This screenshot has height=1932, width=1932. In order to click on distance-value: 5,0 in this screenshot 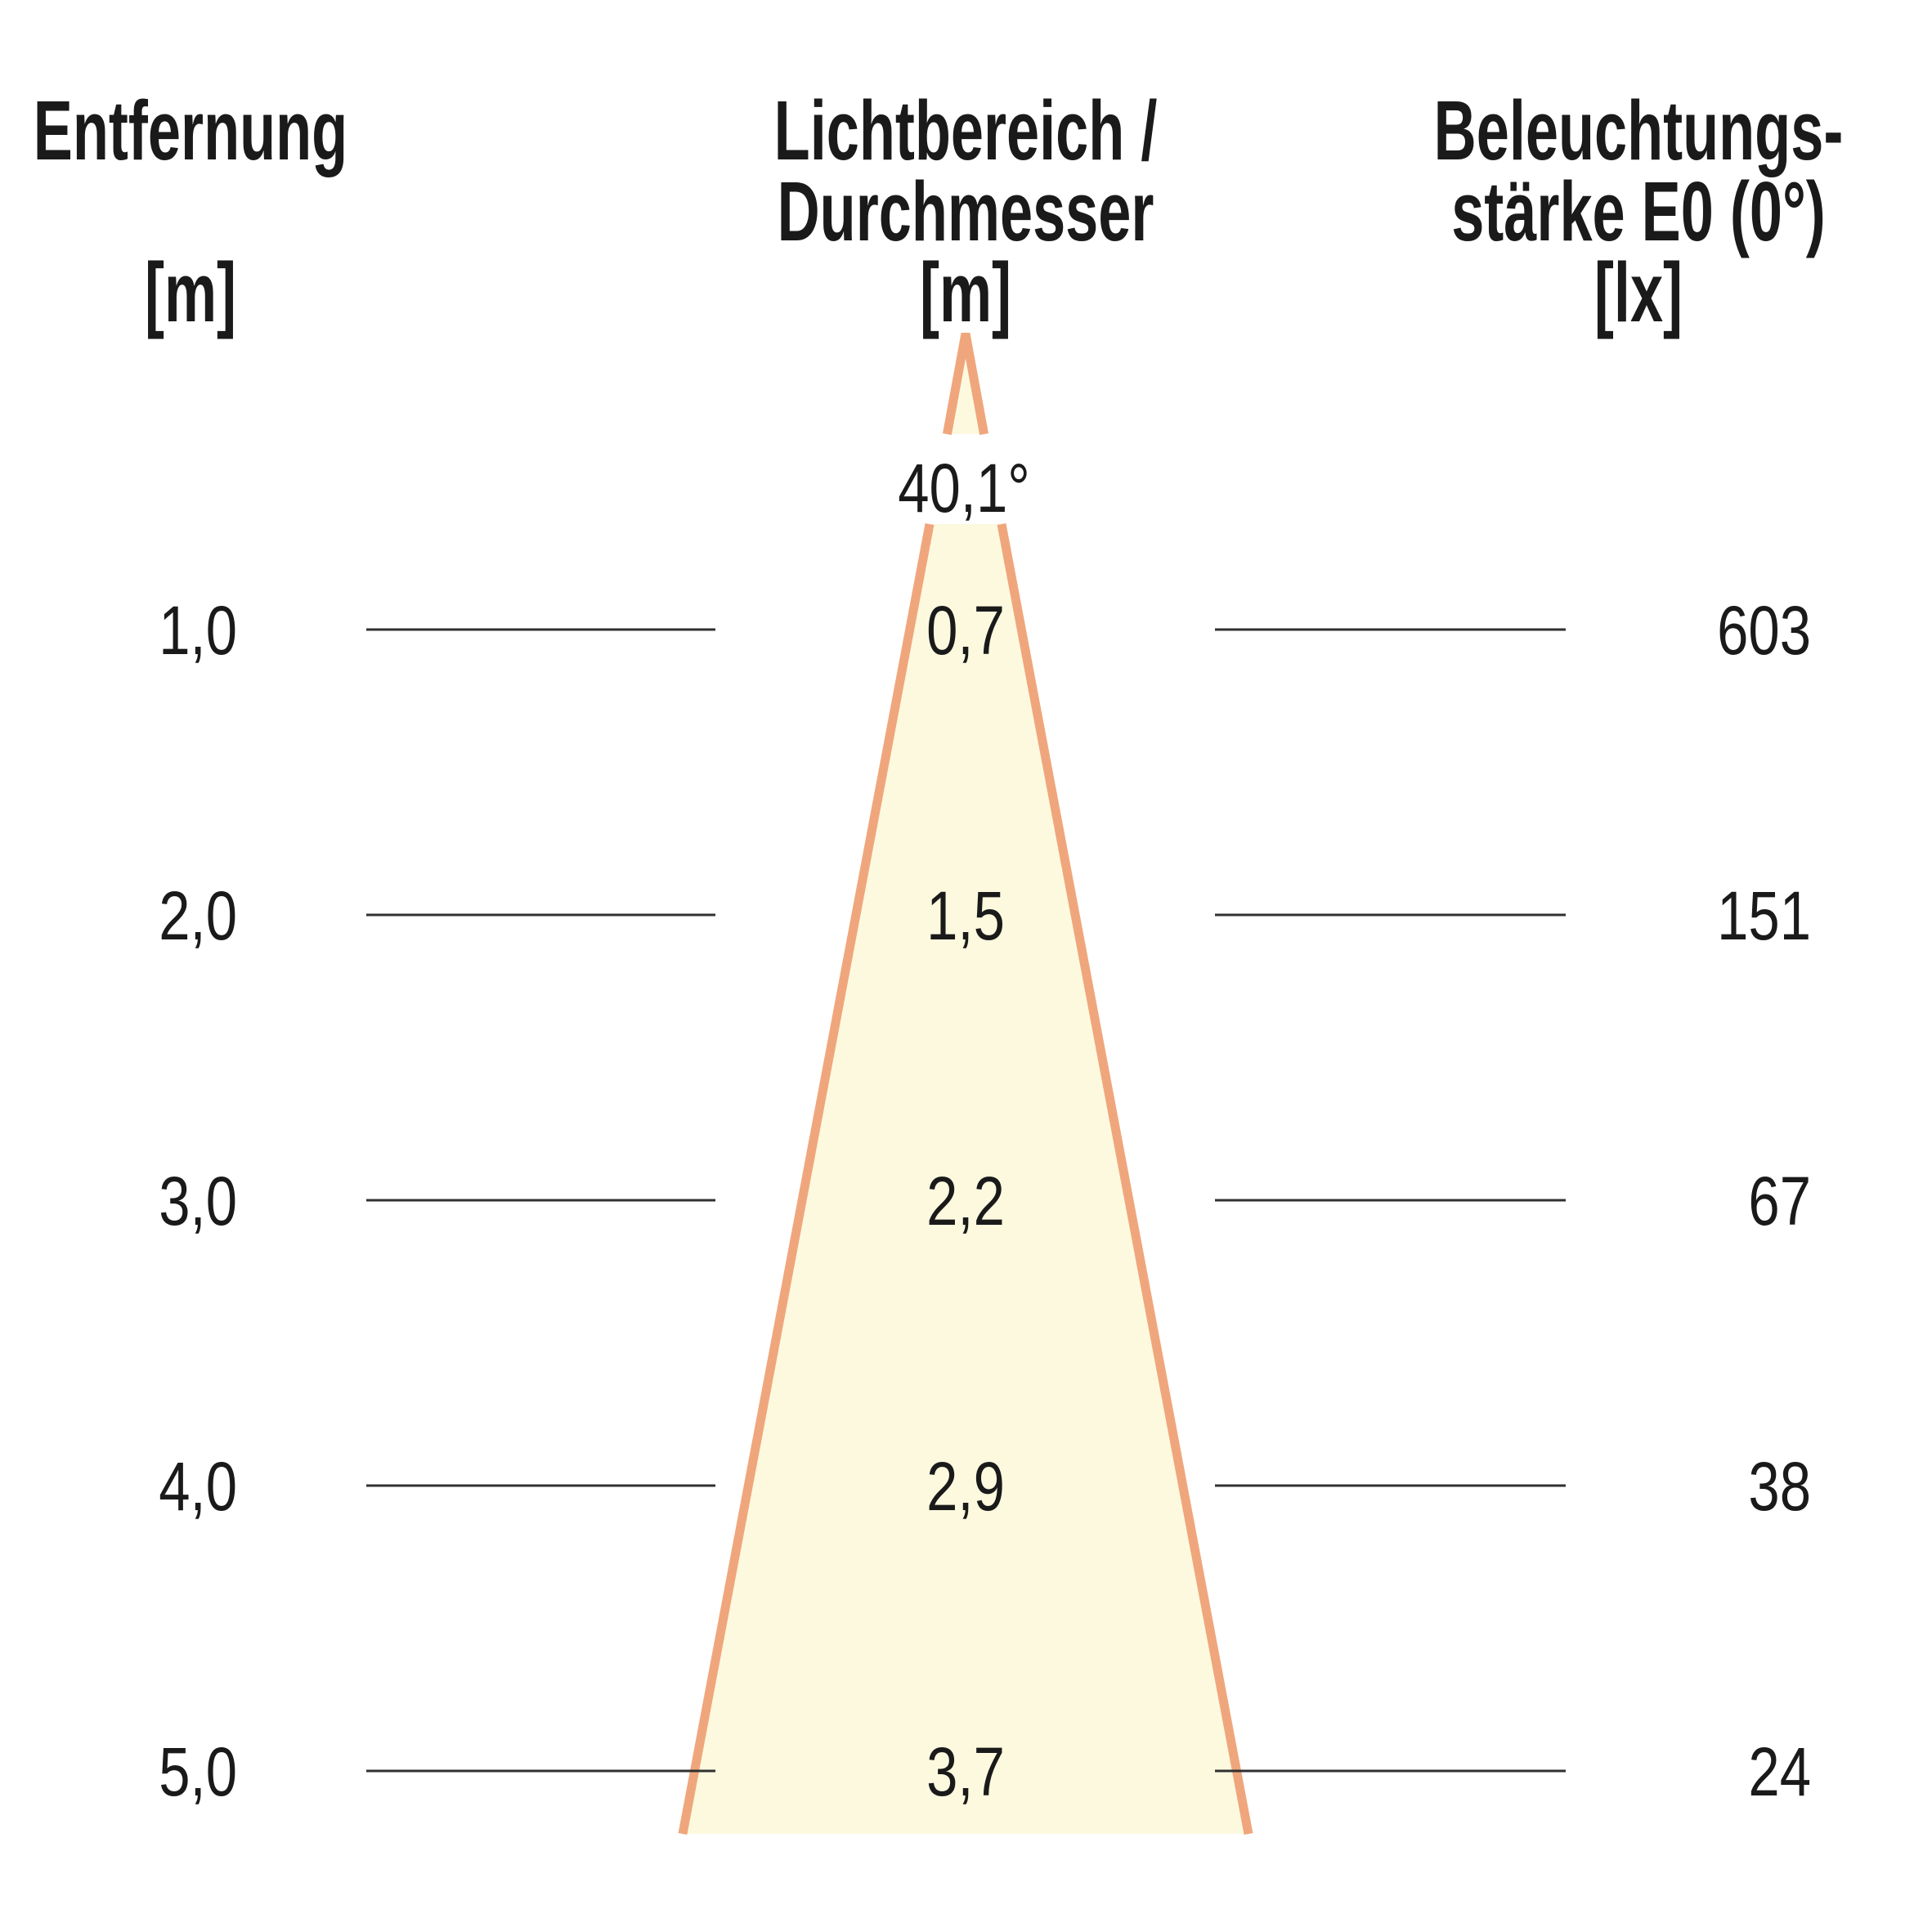, I will do `click(198, 1772)`.